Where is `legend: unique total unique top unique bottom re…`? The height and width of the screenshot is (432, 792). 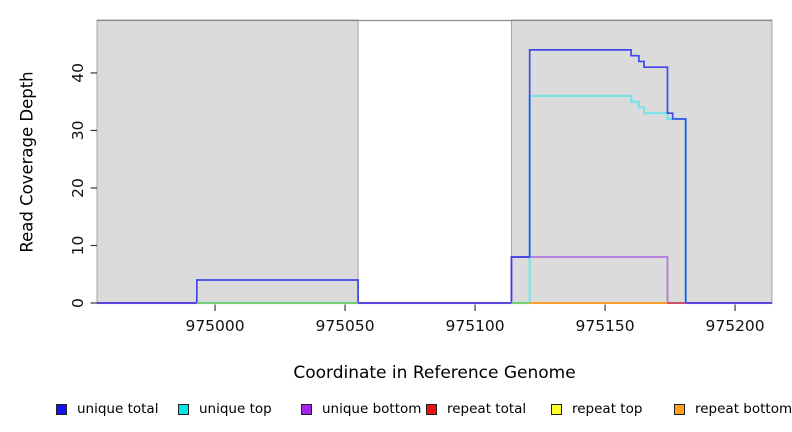
legend: unique total unique top unique bottom re… is located at coordinates (396, 411).